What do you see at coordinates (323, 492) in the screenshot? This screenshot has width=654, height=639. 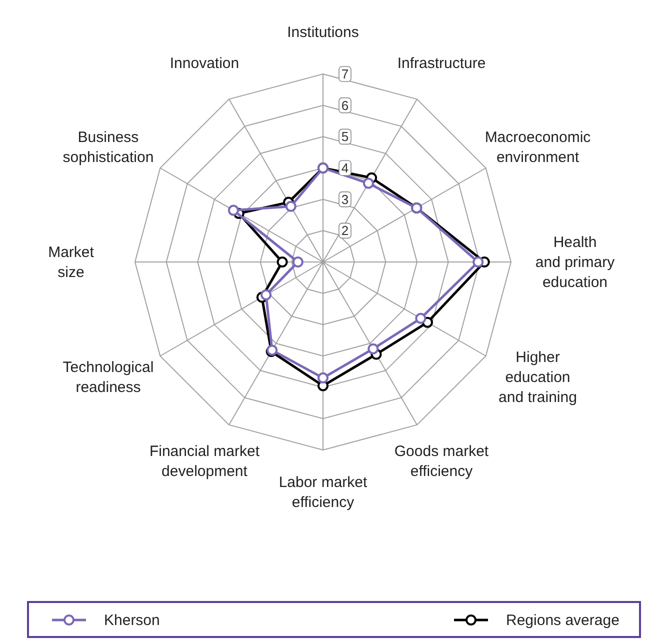 I see `spoke-label: Labor market efficiency` at bounding box center [323, 492].